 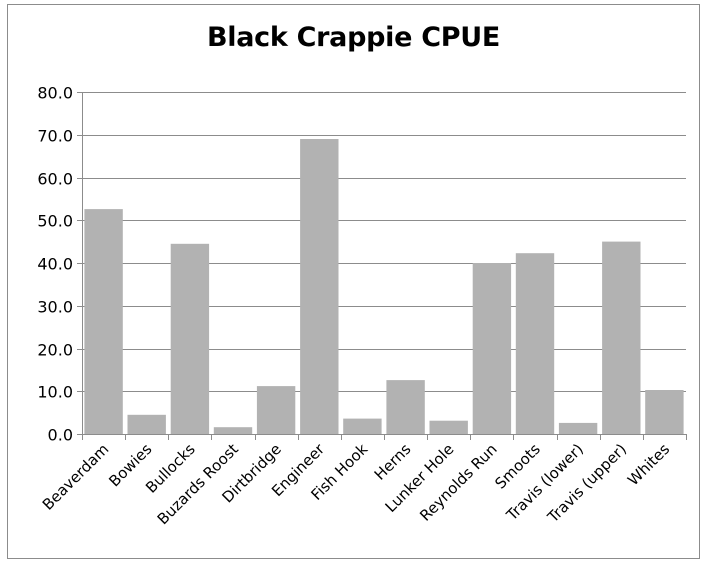 What do you see at coordinates (55, 392) in the screenshot?
I see `y-tick-label: 10.0` at bounding box center [55, 392].